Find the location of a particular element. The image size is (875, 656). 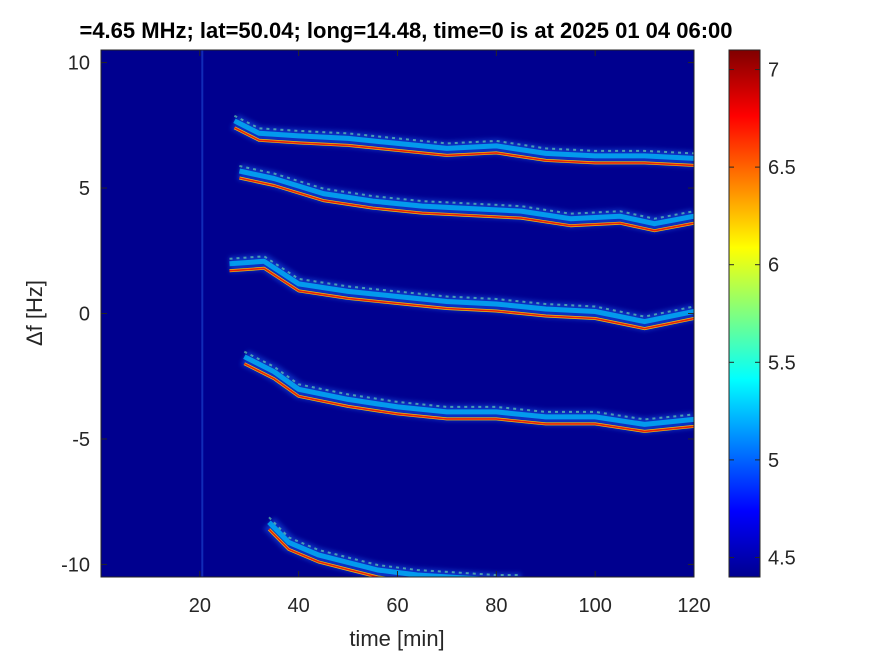

y-axis-label: Δf [Hz] is located at coordinates (34, 313).